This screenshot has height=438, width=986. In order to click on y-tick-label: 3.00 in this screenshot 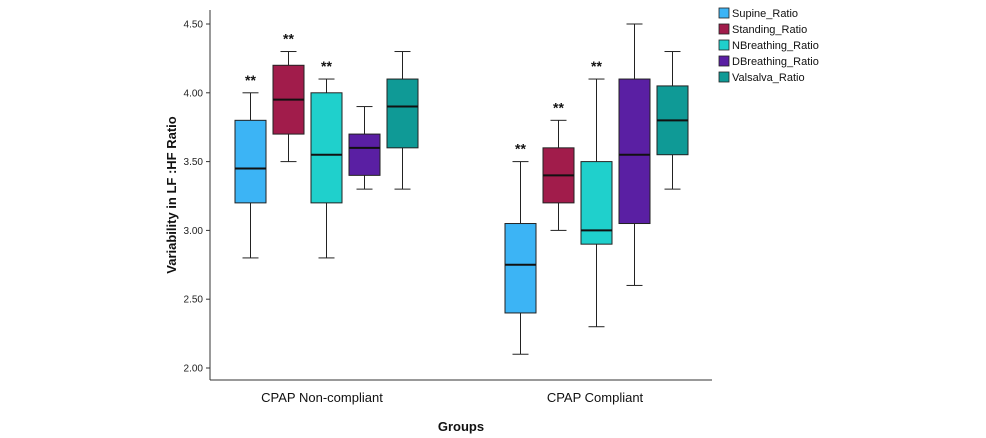, I will do `click(194, 231)`.